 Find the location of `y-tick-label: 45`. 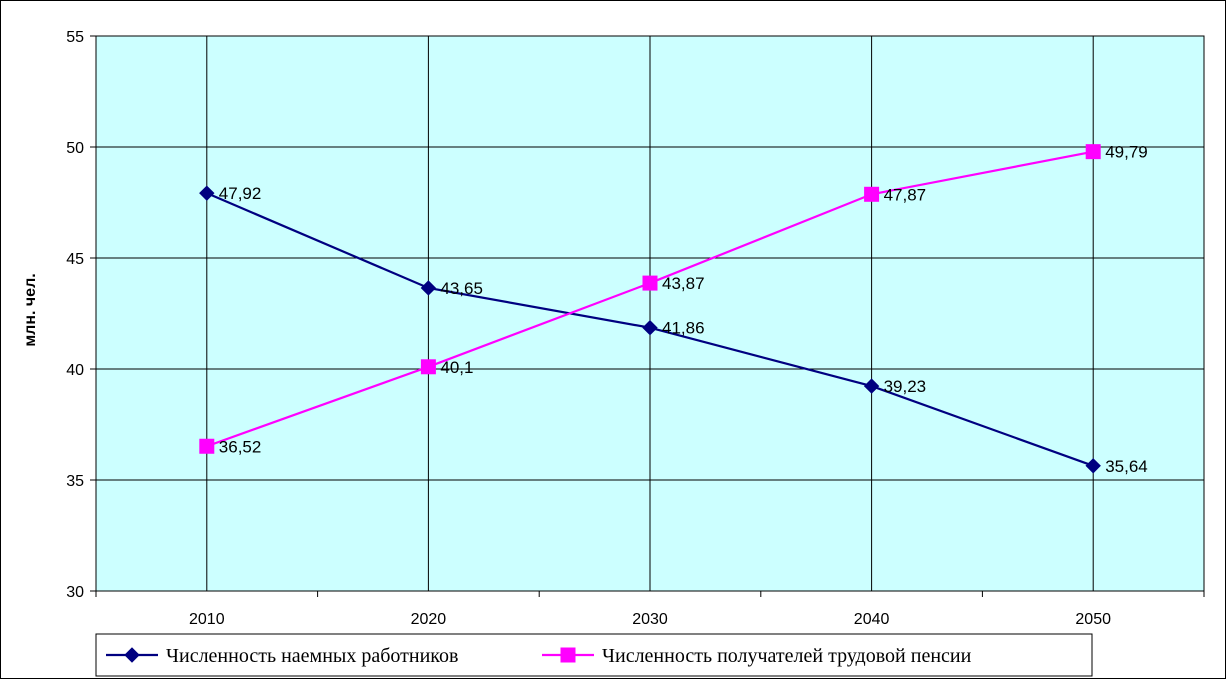

y-tick-label: 45 is located at coordinates (75, 259).